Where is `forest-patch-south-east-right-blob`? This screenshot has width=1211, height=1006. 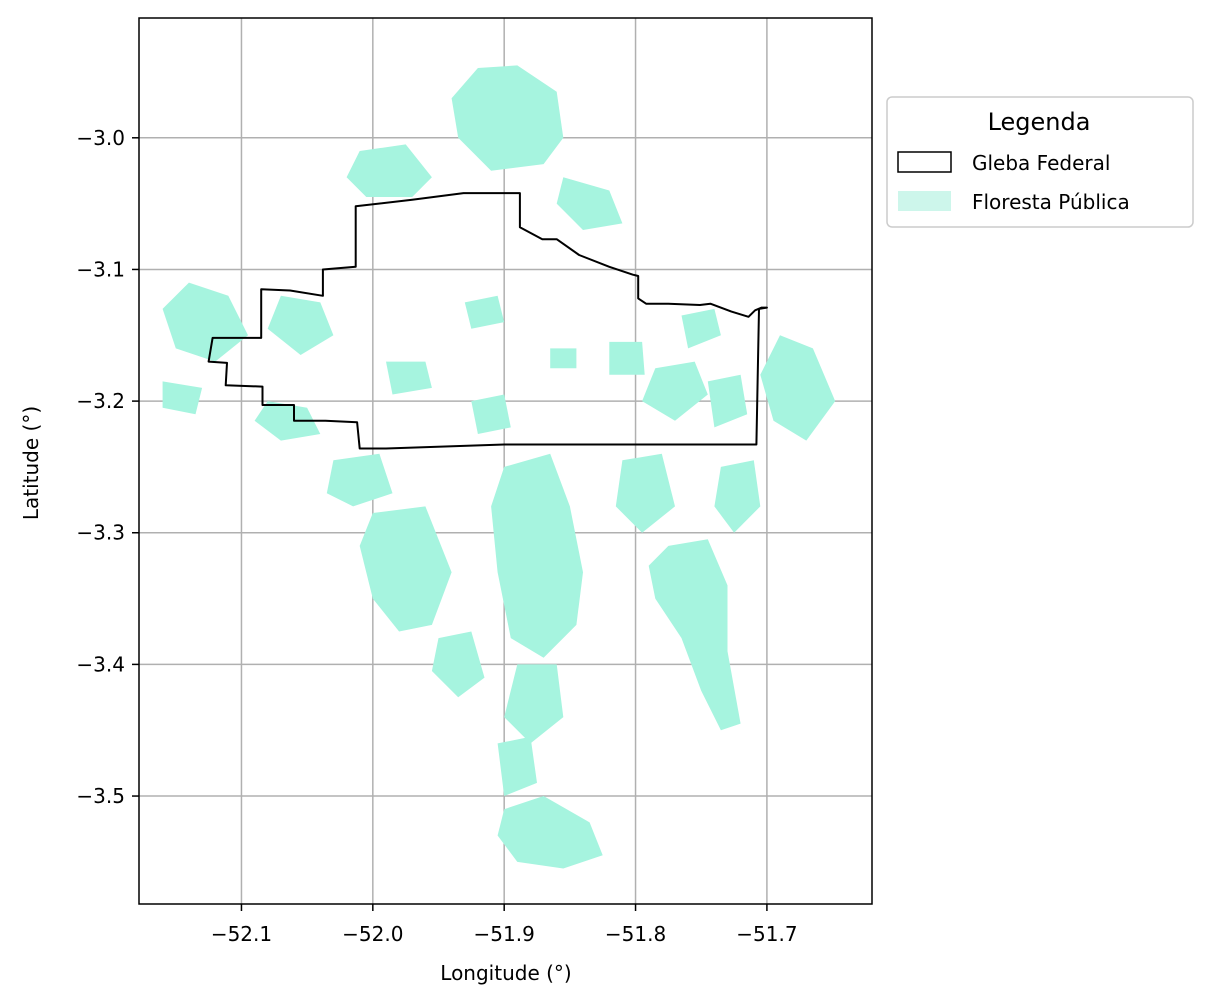
forest-patch-south-east-right-blob is located at coordinates (737, 496).